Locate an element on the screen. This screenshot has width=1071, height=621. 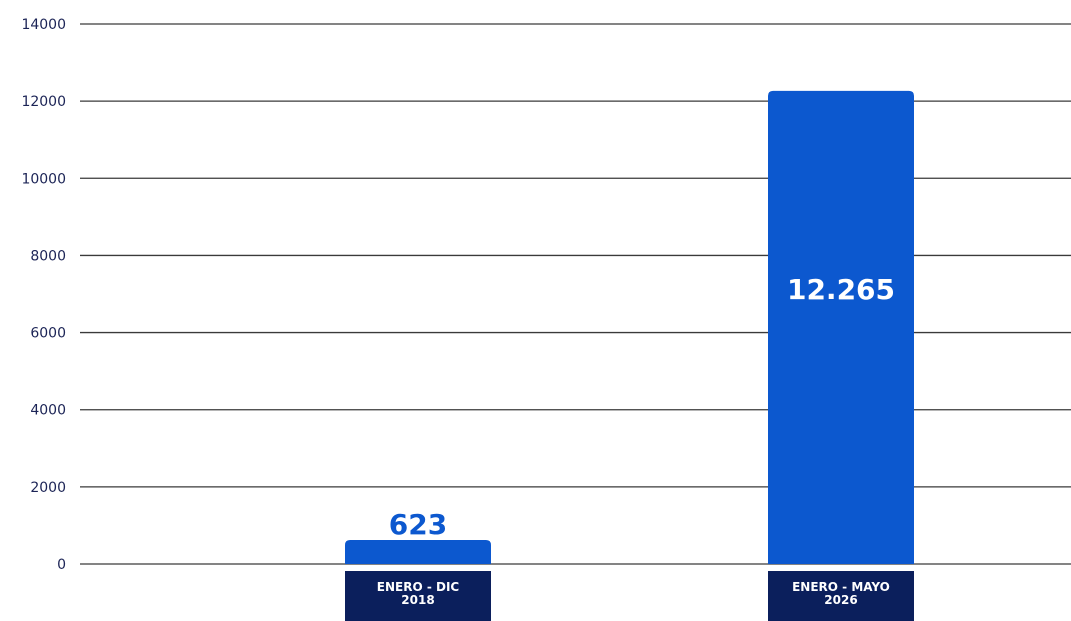
y-tick-label: 14000 is located at coordinates (43, 25).